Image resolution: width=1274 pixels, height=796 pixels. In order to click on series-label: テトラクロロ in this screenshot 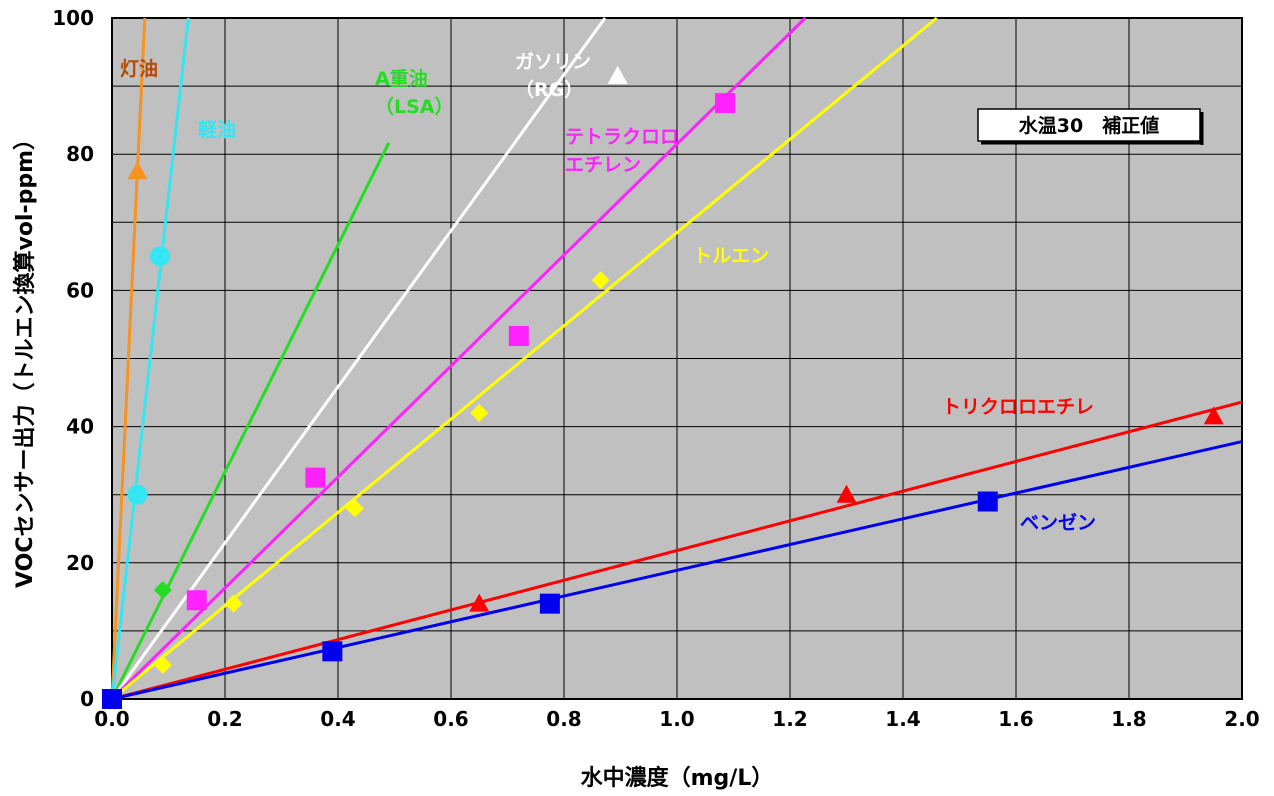, I will do `click(622, 137)`.